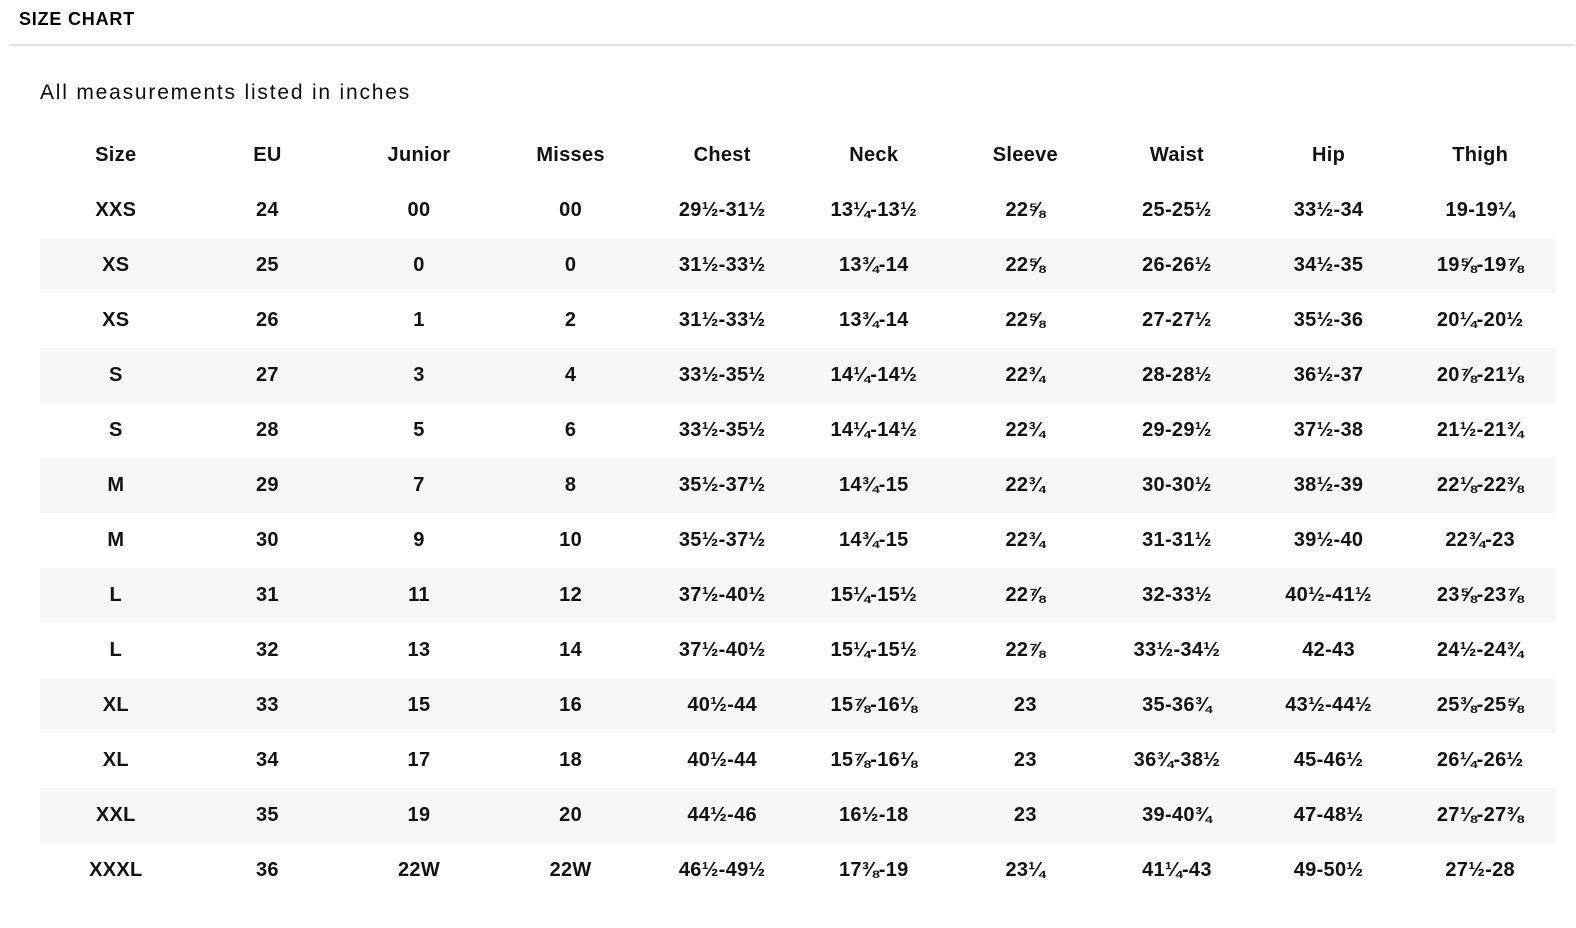  I want to click on table-cell: 23¼, so click(1025, 870).